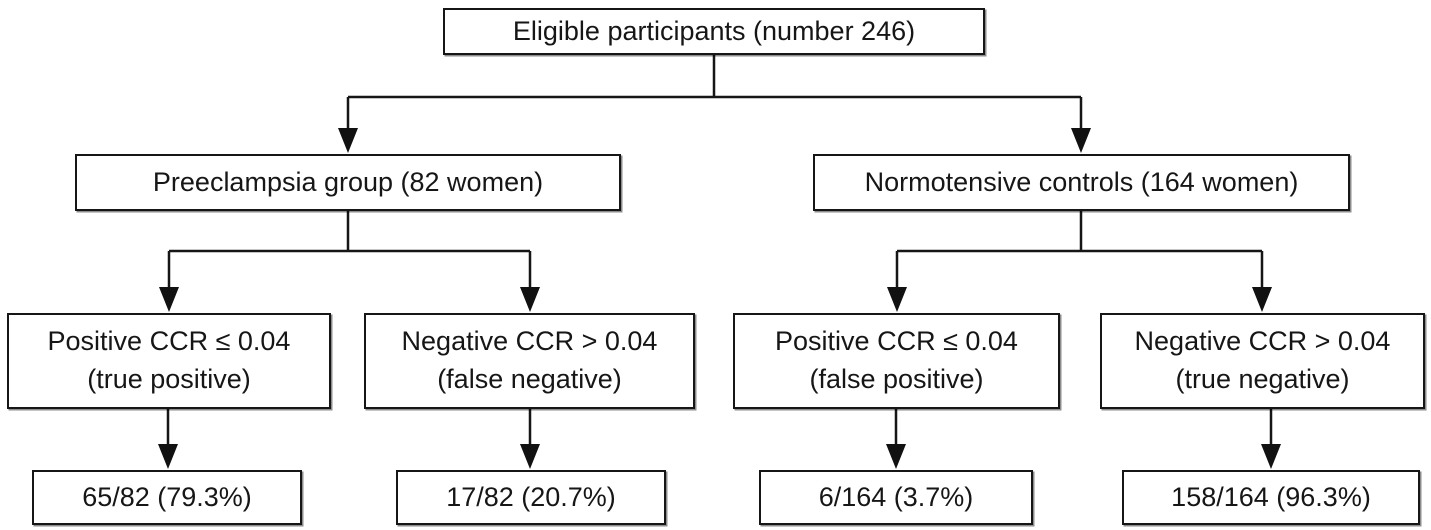 This screenshot has height=530, width=1431. Describe the element at coordinates (169, 361) in the screenshot. I see `box-true-positive: Positive CCR ≤ 0.04 (true positive)` at that location.